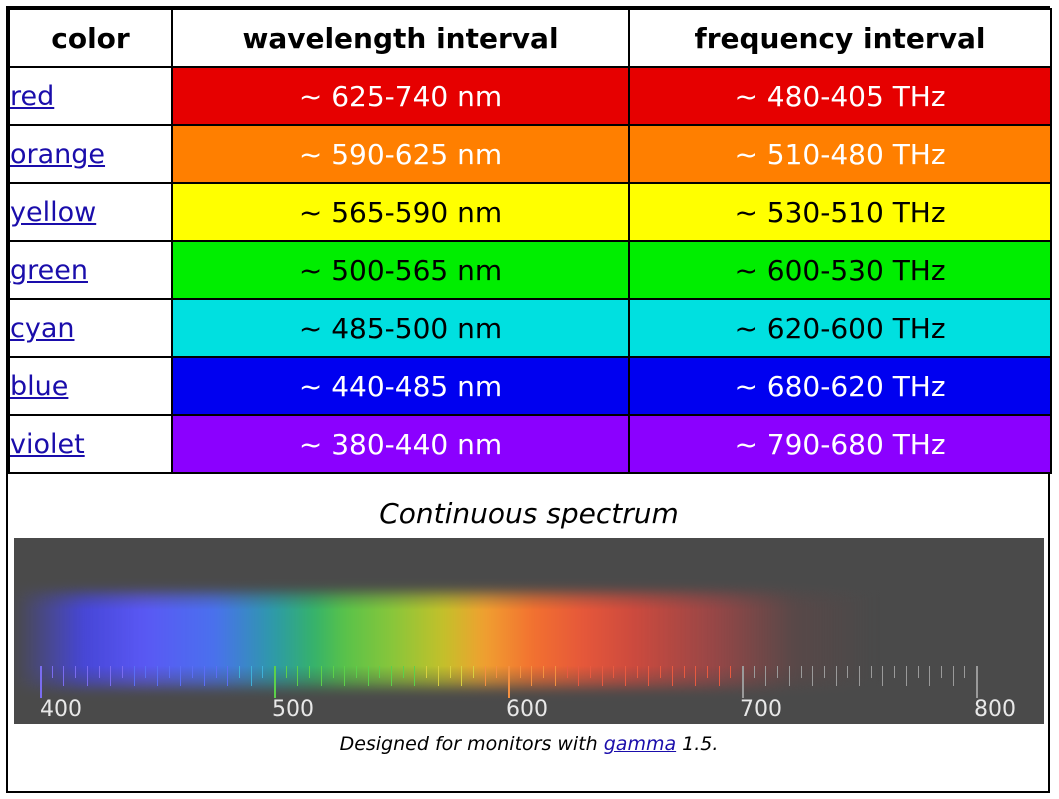  I want to click on color-name-cell: cyan, so click(90, 328).